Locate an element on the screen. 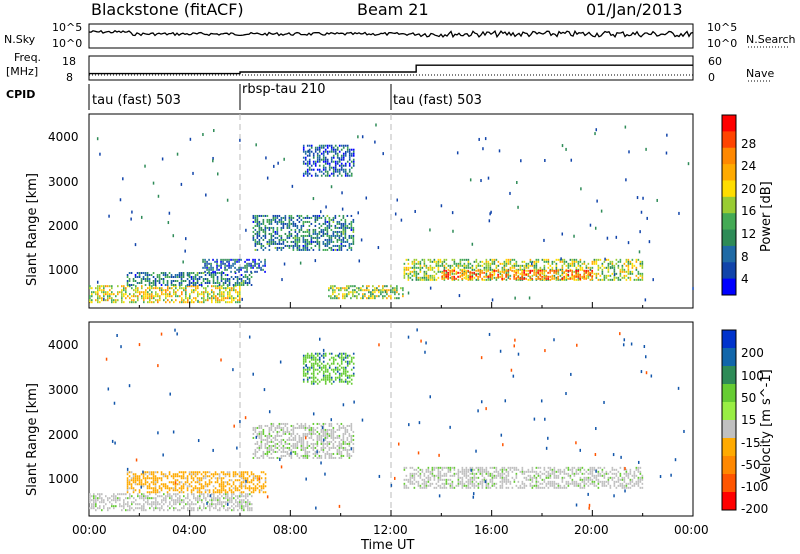 The width and height of the screenshot is (800, 554). vel-ytick-1000: 1000 is located at coordinates (63, 479).